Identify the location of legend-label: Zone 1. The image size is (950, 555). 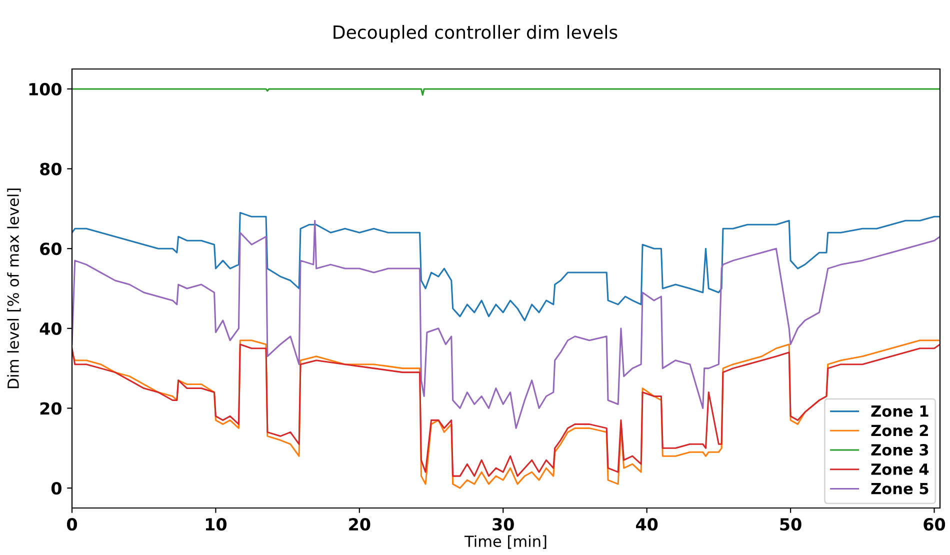
(899, 411).